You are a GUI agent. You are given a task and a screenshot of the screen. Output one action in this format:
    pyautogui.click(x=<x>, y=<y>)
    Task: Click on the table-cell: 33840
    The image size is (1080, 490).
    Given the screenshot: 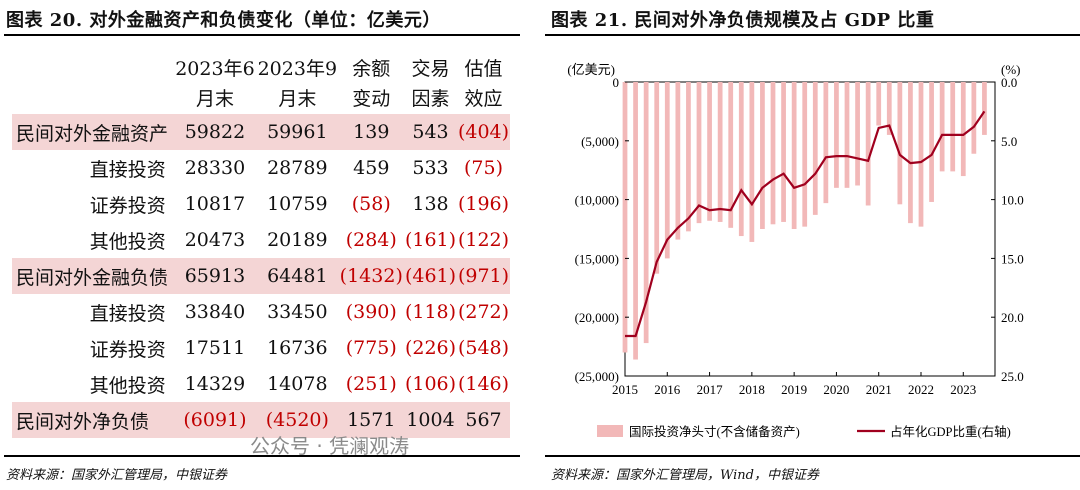 What is the action you would take?
    pyautogui.click(x=215, y=312)
    